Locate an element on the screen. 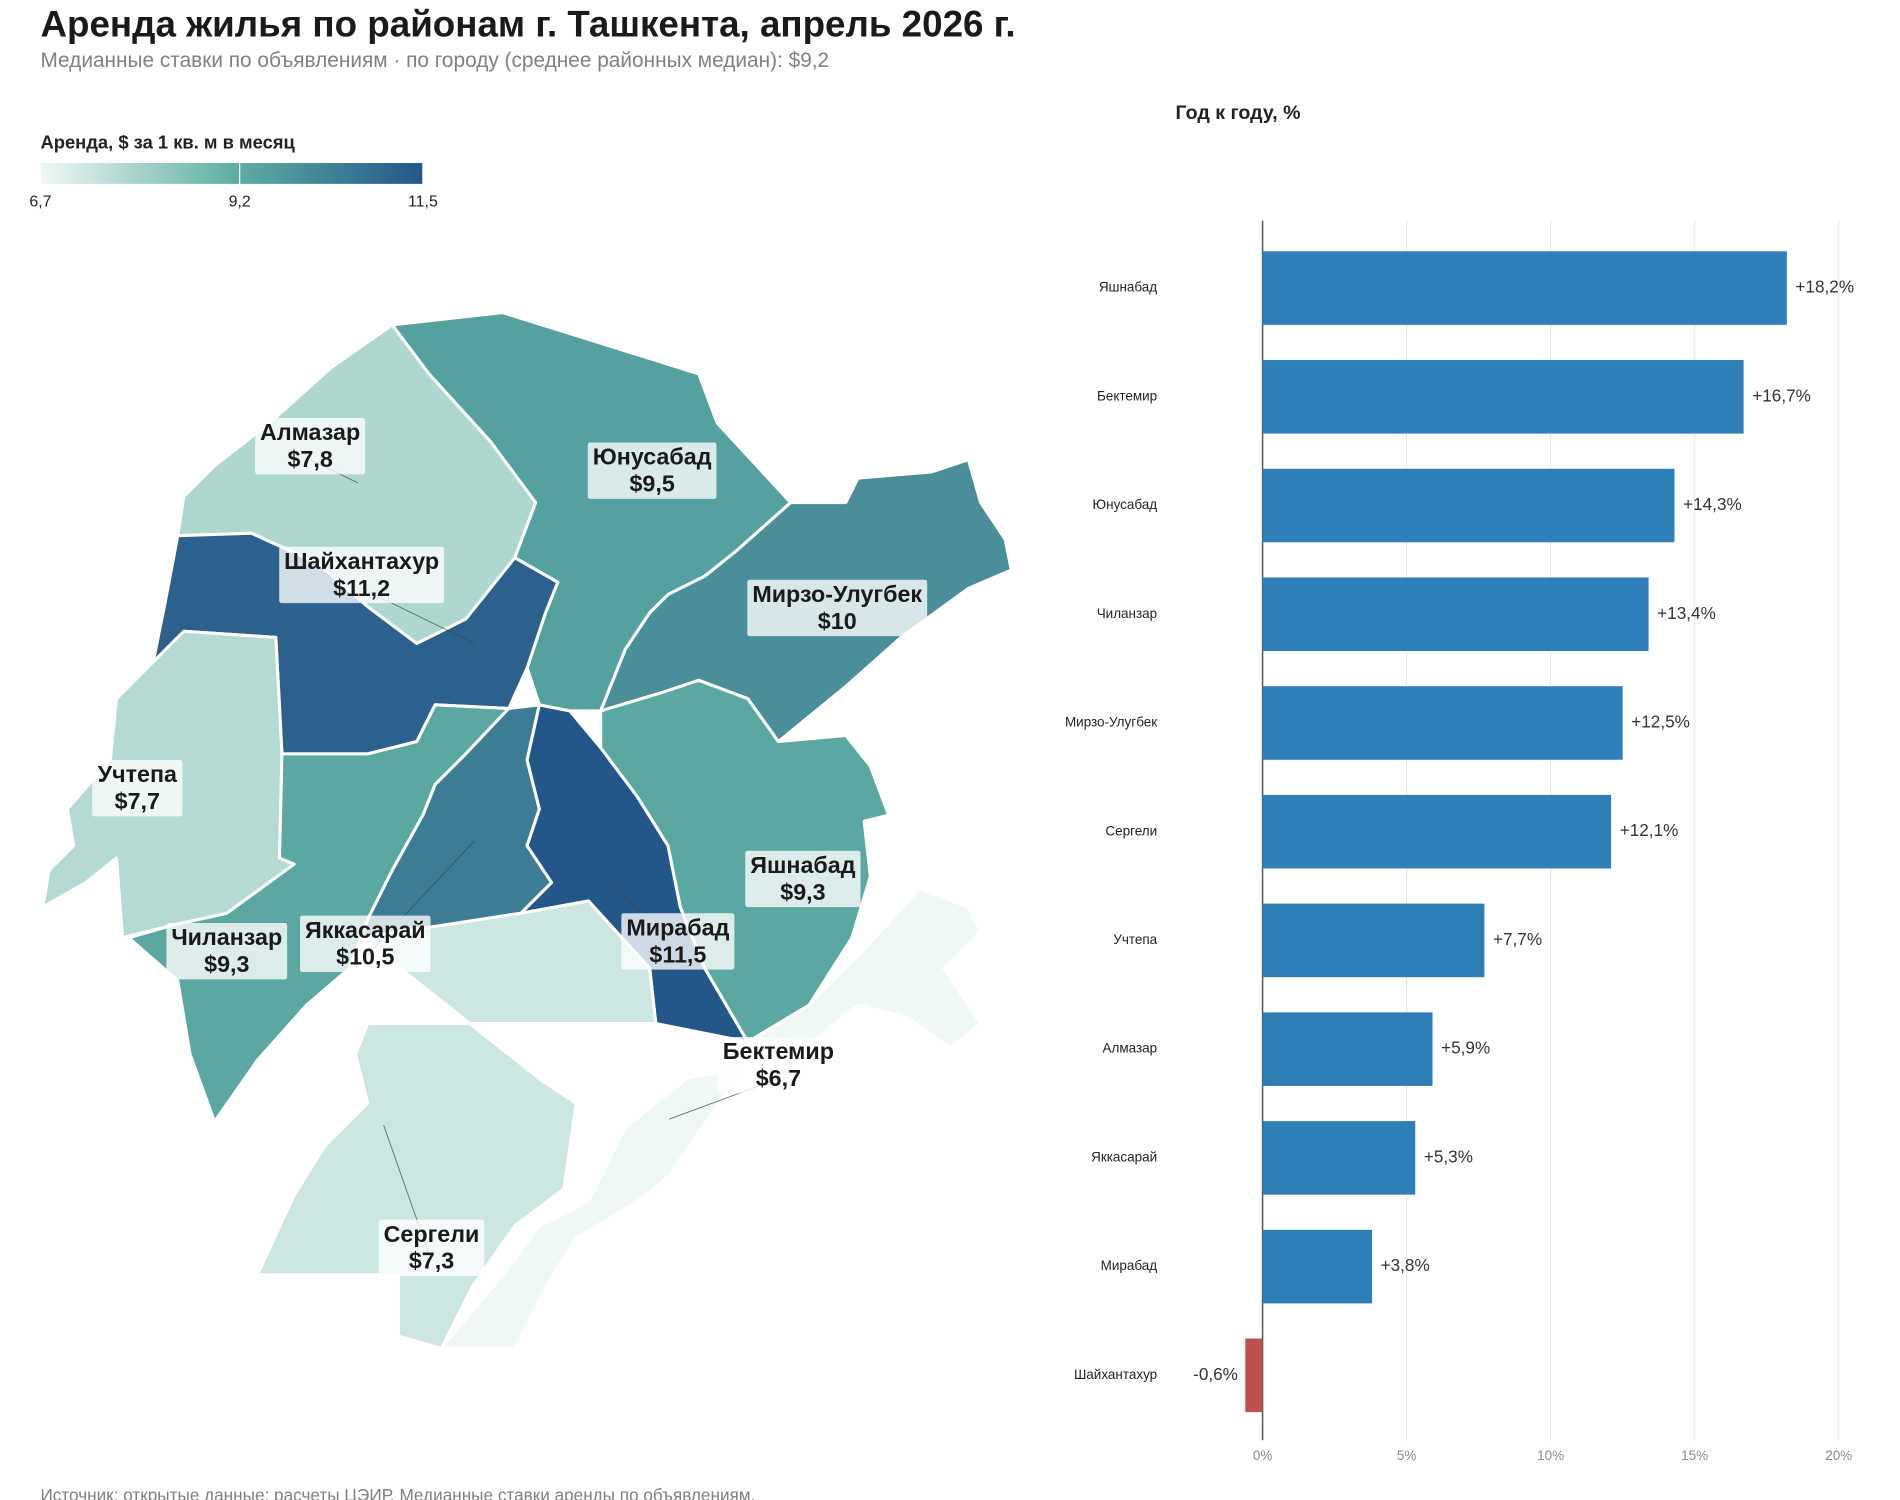 The height and width of the screenshot is (1500, 1900). y-tick-label: Учтепа is located at coordinates (1135, 939).